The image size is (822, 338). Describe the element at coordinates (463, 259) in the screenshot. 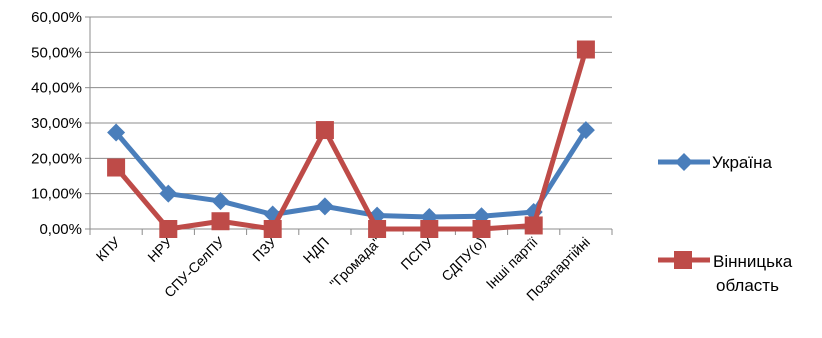

I see `x-tick-label: СДПУ(о)` at that location.